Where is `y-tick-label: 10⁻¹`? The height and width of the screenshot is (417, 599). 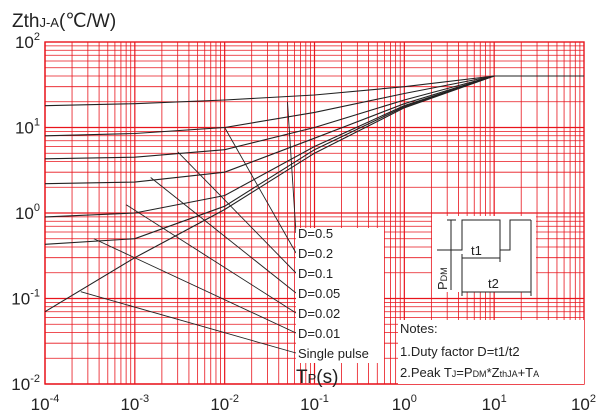
y-tick-label: 10⁻¹ is located at coordinates (25, 298).